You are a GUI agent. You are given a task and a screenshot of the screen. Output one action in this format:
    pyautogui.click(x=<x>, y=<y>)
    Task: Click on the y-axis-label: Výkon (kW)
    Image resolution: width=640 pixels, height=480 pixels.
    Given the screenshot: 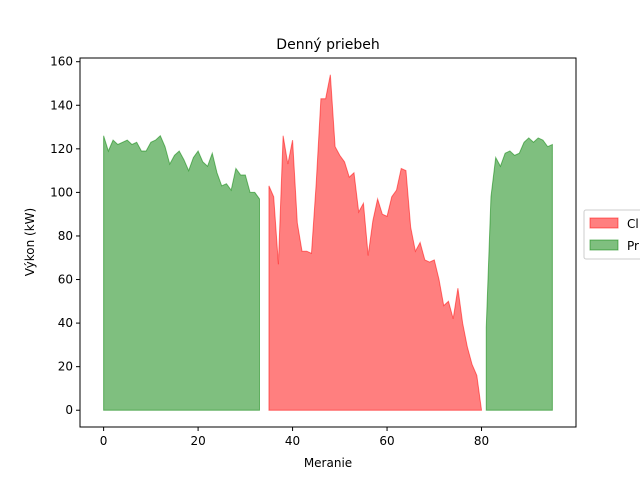 What is the action you would take?
    pyautogui.click(x=30, y=242)
    